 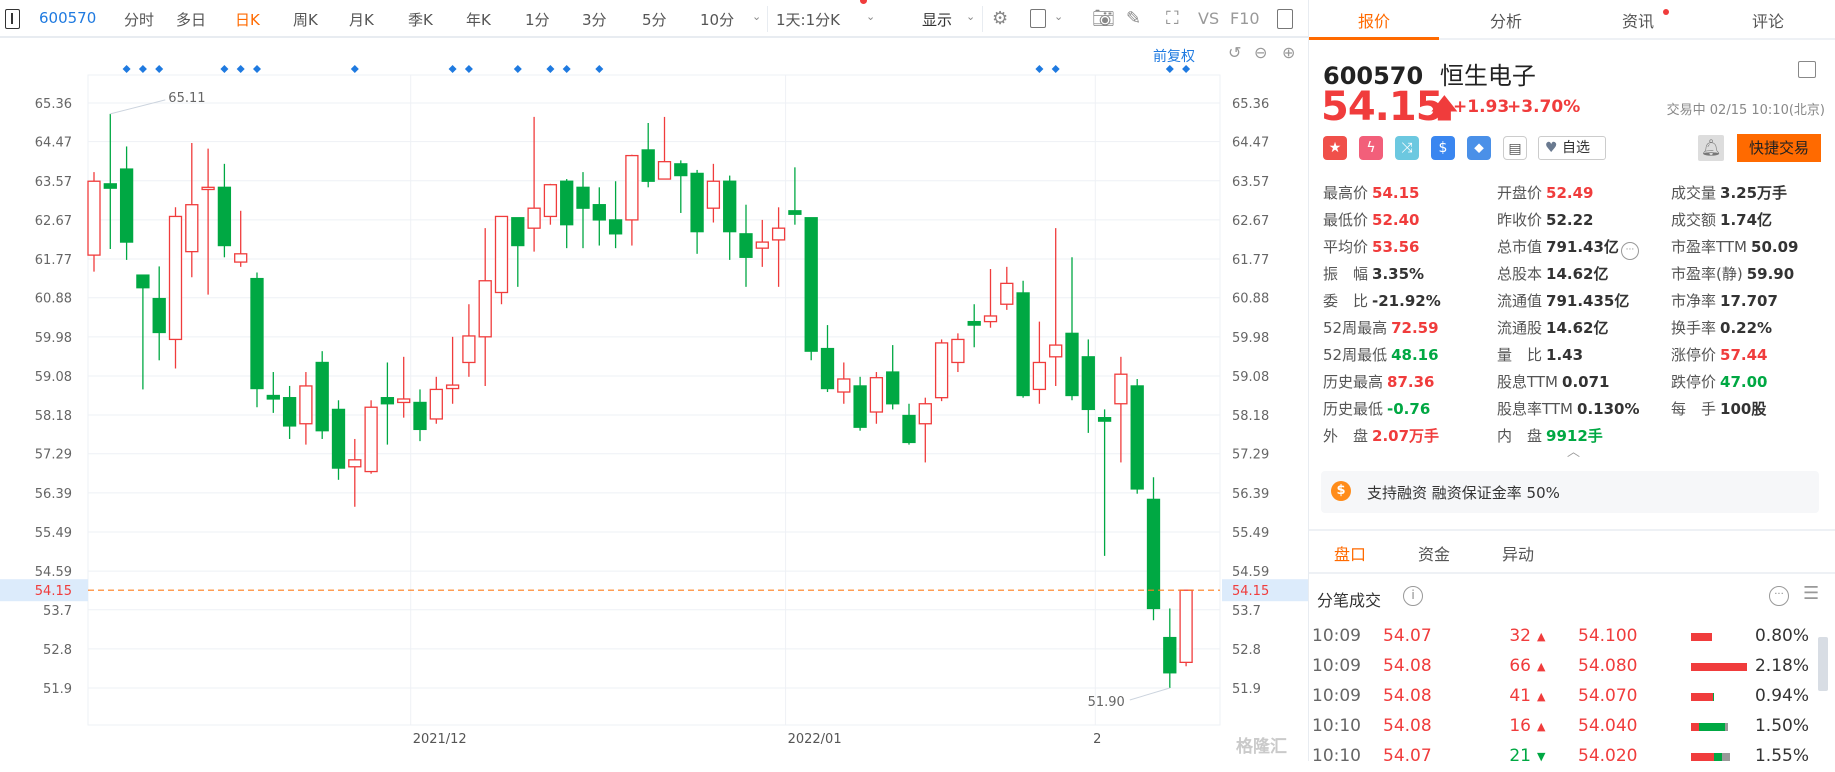 What do you see at coordinates (1823, 664) in the screenshot?
I see `scrollbar` at bounding box center [1823, 664].